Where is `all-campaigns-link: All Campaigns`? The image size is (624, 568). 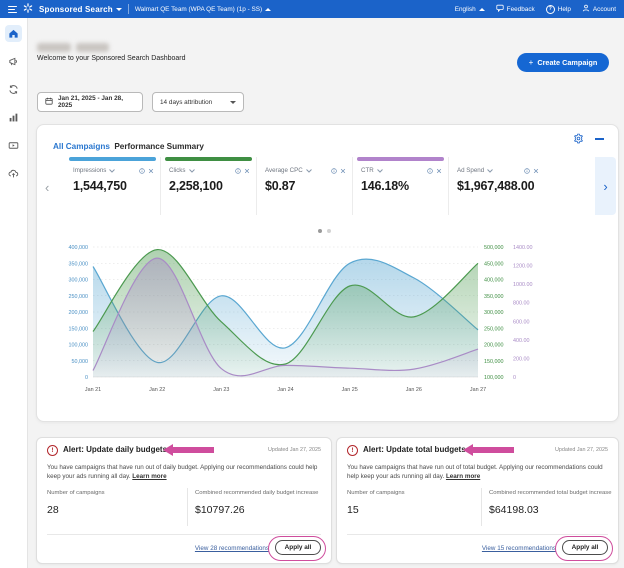 all-campaigns-link: All Campaigns is located at coordinates (81, 146).